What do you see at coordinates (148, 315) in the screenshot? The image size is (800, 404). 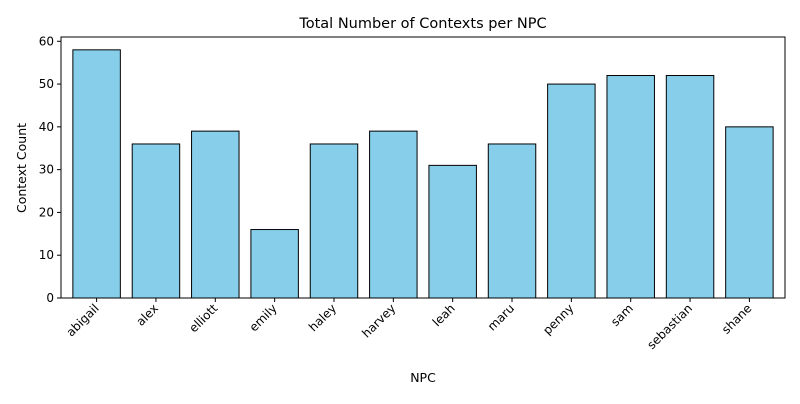 I see `x-tick-label: alex` at bounding box center [148, 315].